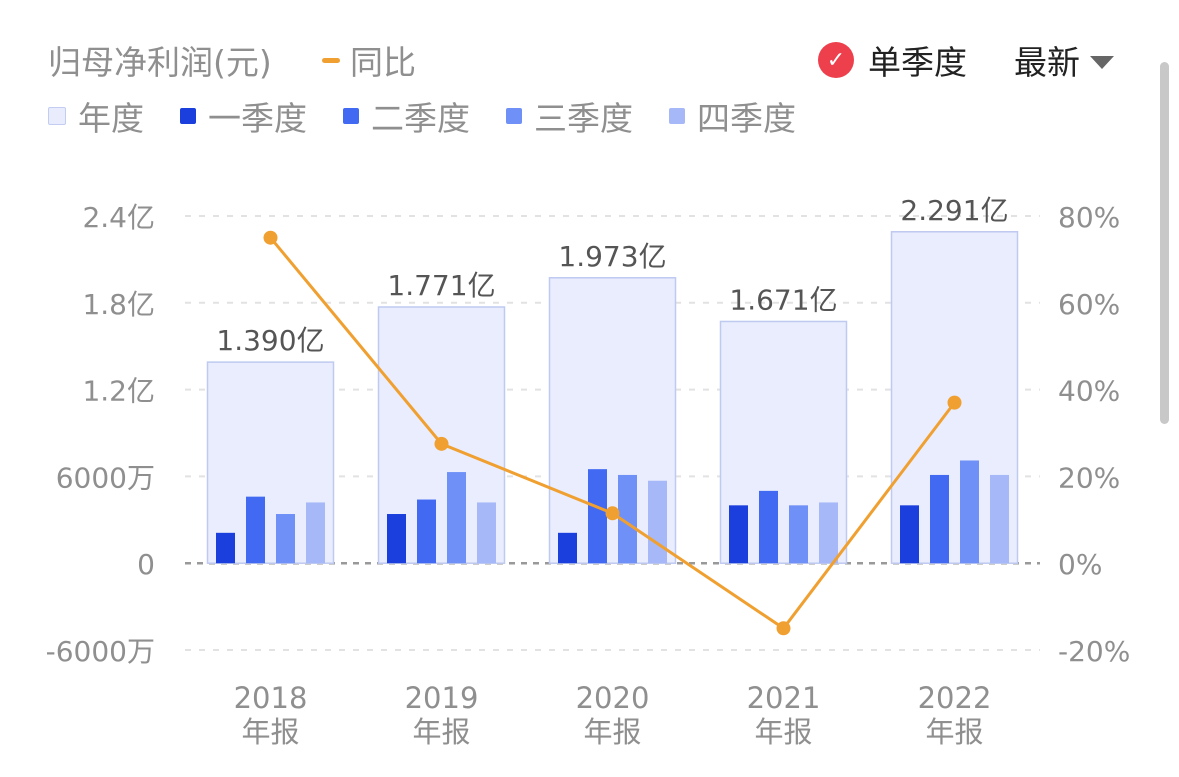 The image size is (1179, 777). What do you see at coordinates (836, 60) in the screenshot?
I see `check-icon: ✓` at bounding box center [836, 60].